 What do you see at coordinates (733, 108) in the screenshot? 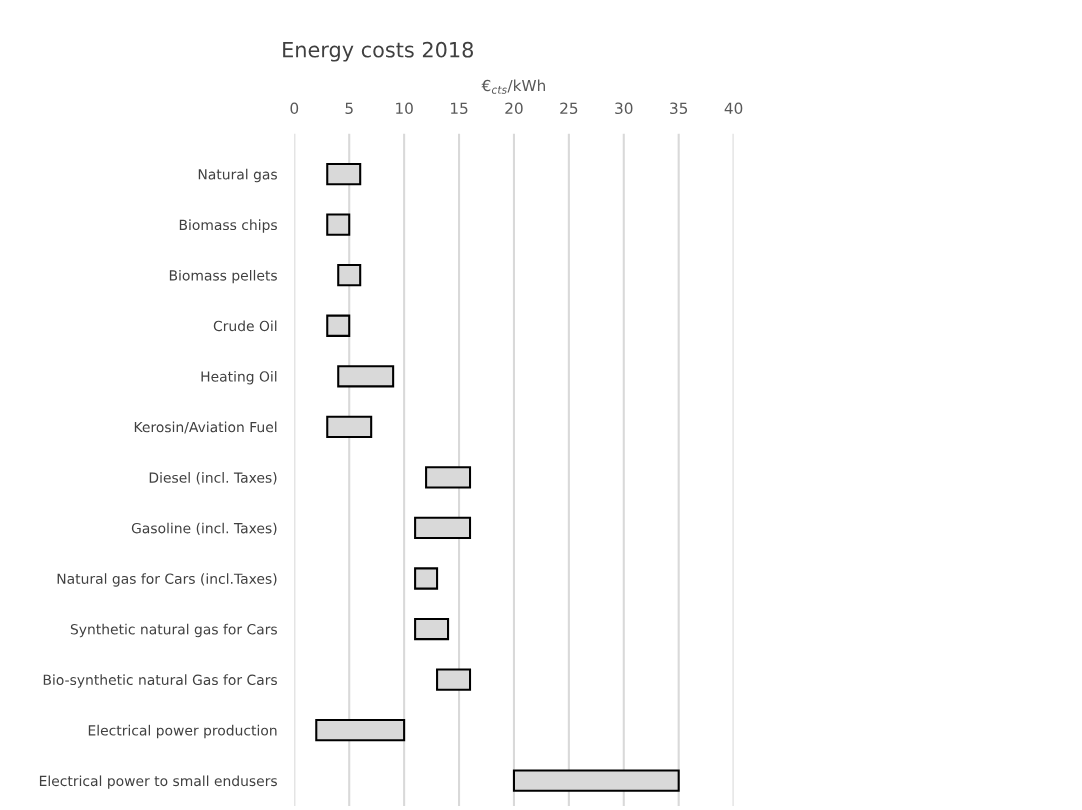
I see `x-tick-label: 40` at bounding box center [733, 108].